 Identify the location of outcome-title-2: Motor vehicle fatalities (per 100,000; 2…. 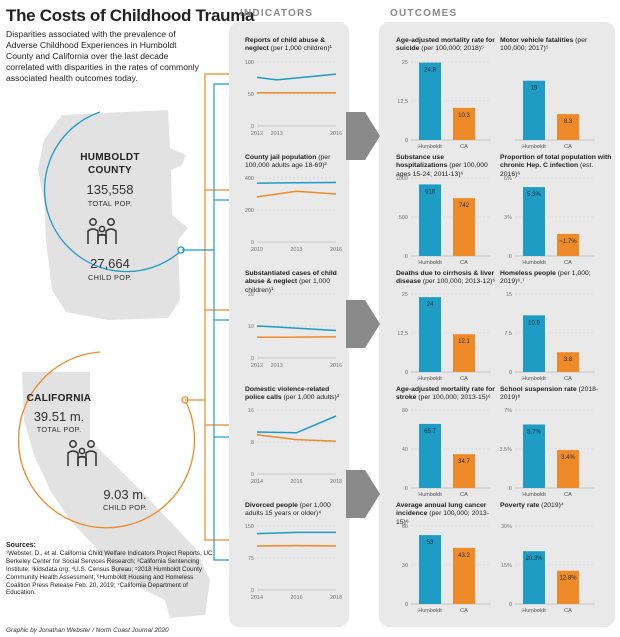
(544, 45).